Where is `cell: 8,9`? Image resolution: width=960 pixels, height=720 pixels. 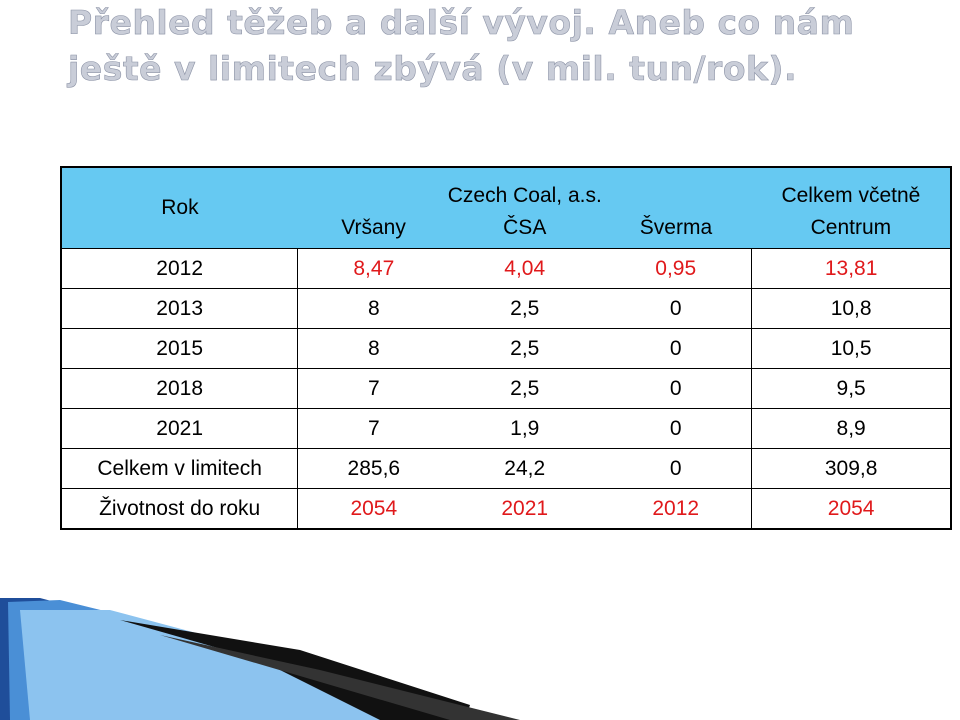
cell: 8,9 is located at coordinates (851, 428).